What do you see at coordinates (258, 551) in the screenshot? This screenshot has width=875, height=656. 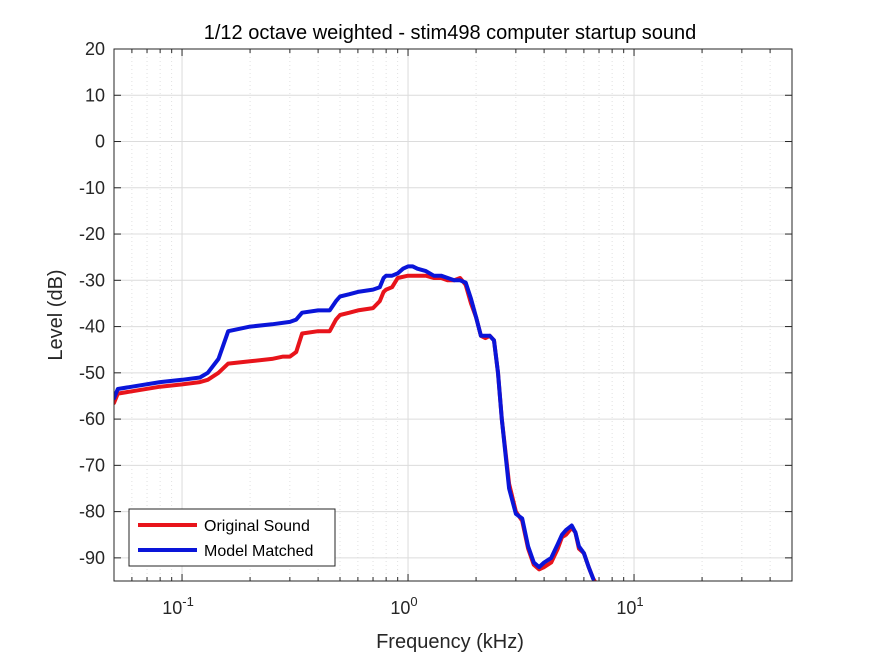 I see `legend-label-model-matched: Model Matched` at bounding box center [258, 551].